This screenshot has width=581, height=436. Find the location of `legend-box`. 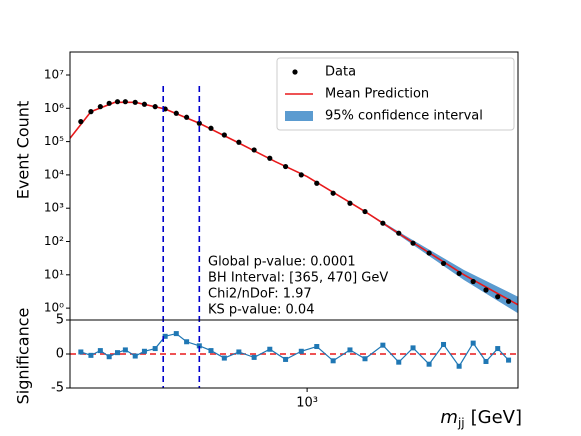

legend-box is located at coordinates (395, 94).